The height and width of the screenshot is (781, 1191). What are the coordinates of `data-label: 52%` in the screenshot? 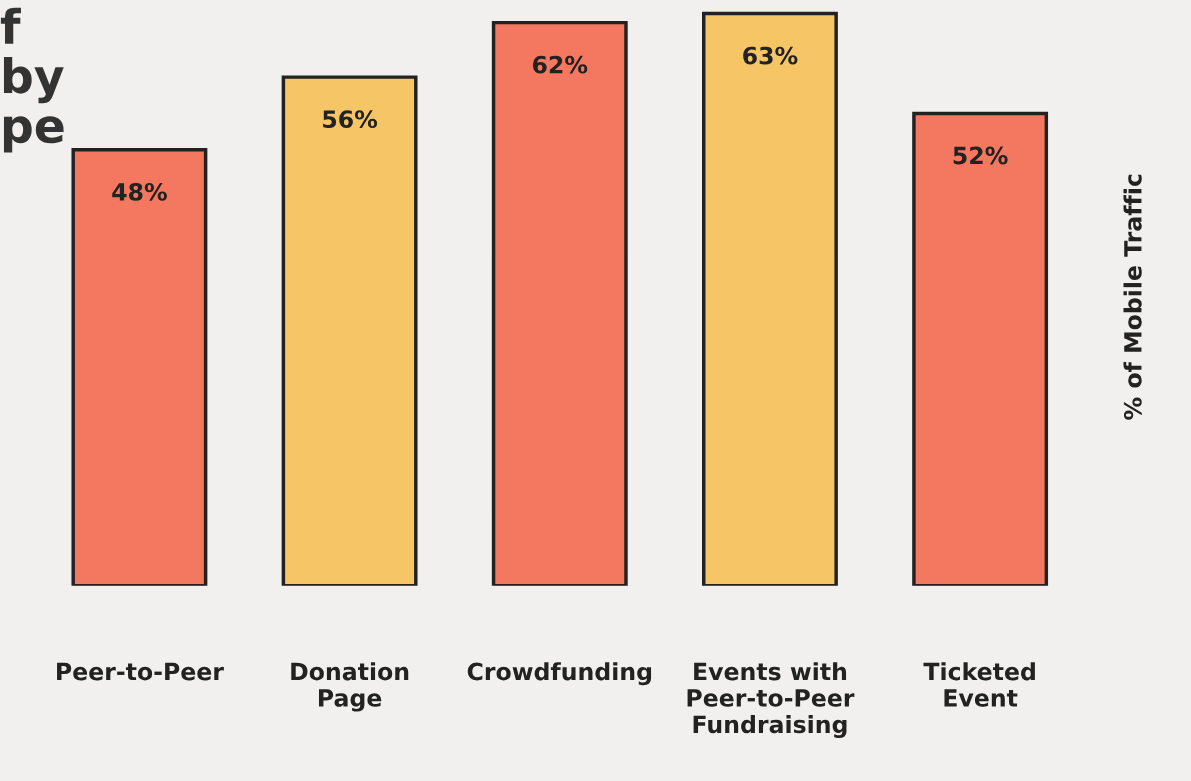 It's located at (980, 155).